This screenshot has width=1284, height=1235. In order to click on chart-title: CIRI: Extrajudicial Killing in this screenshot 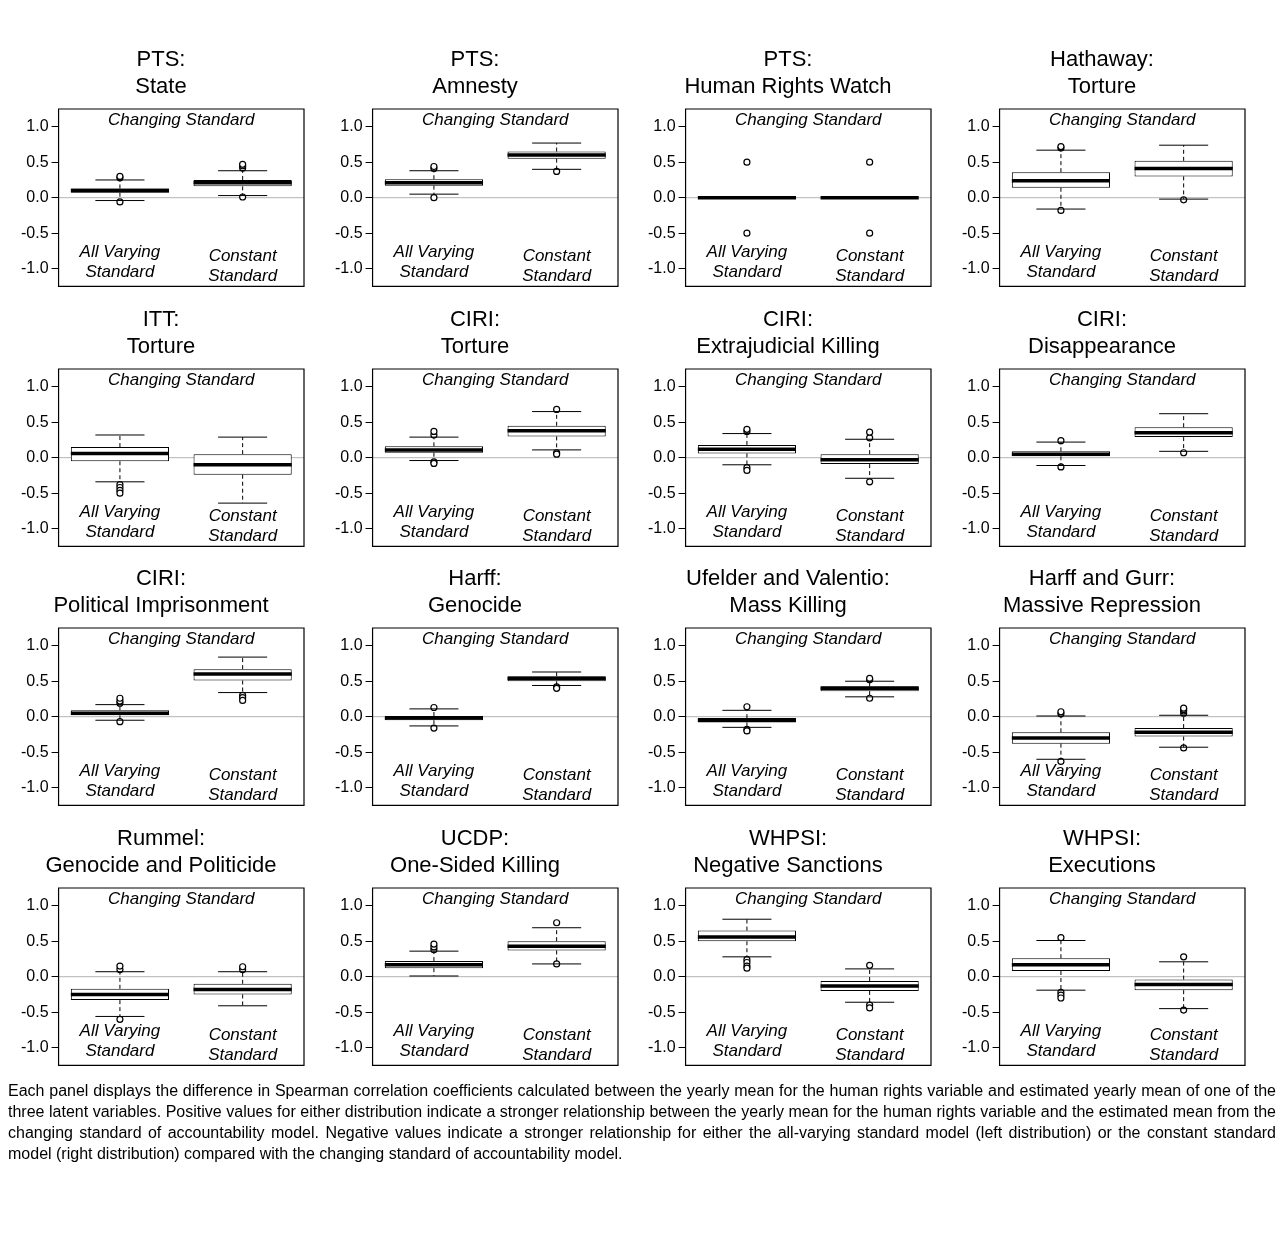, I will do `click(788, 331)`.